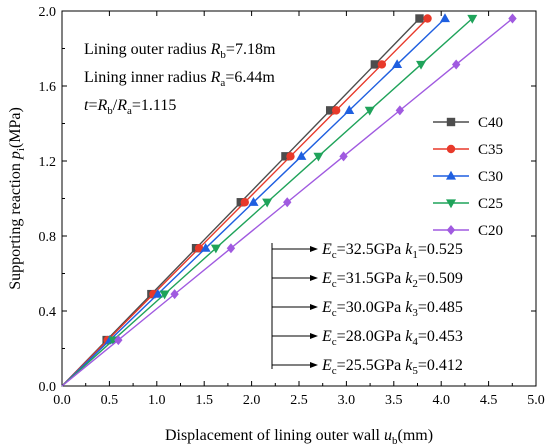 The image size is (550, 448). What do you see at coordinates (299, 437) in the screenshot?
I see `x-axis-title: Displacement of lining outer wall ub(mm)` at bounding box center [299, 437].